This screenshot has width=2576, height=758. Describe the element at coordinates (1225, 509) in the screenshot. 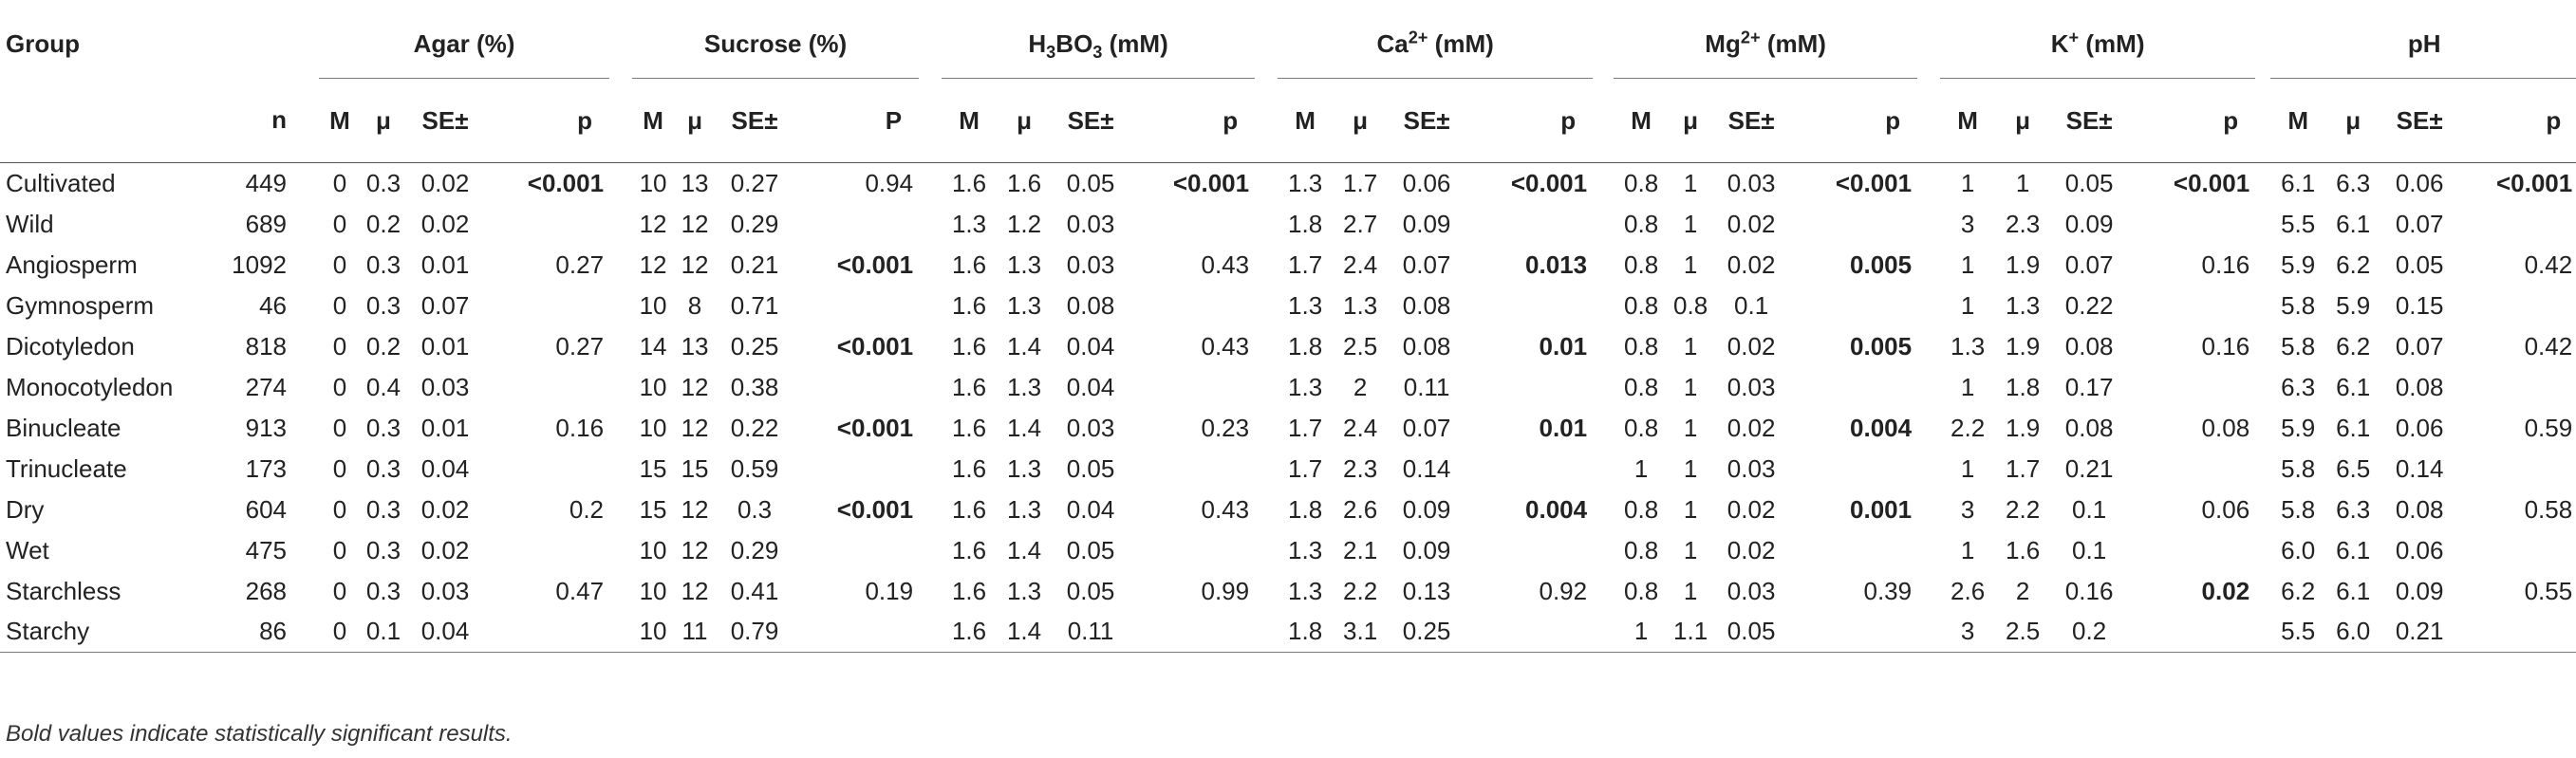

I see `p-value-cell: 0.43` at that location.